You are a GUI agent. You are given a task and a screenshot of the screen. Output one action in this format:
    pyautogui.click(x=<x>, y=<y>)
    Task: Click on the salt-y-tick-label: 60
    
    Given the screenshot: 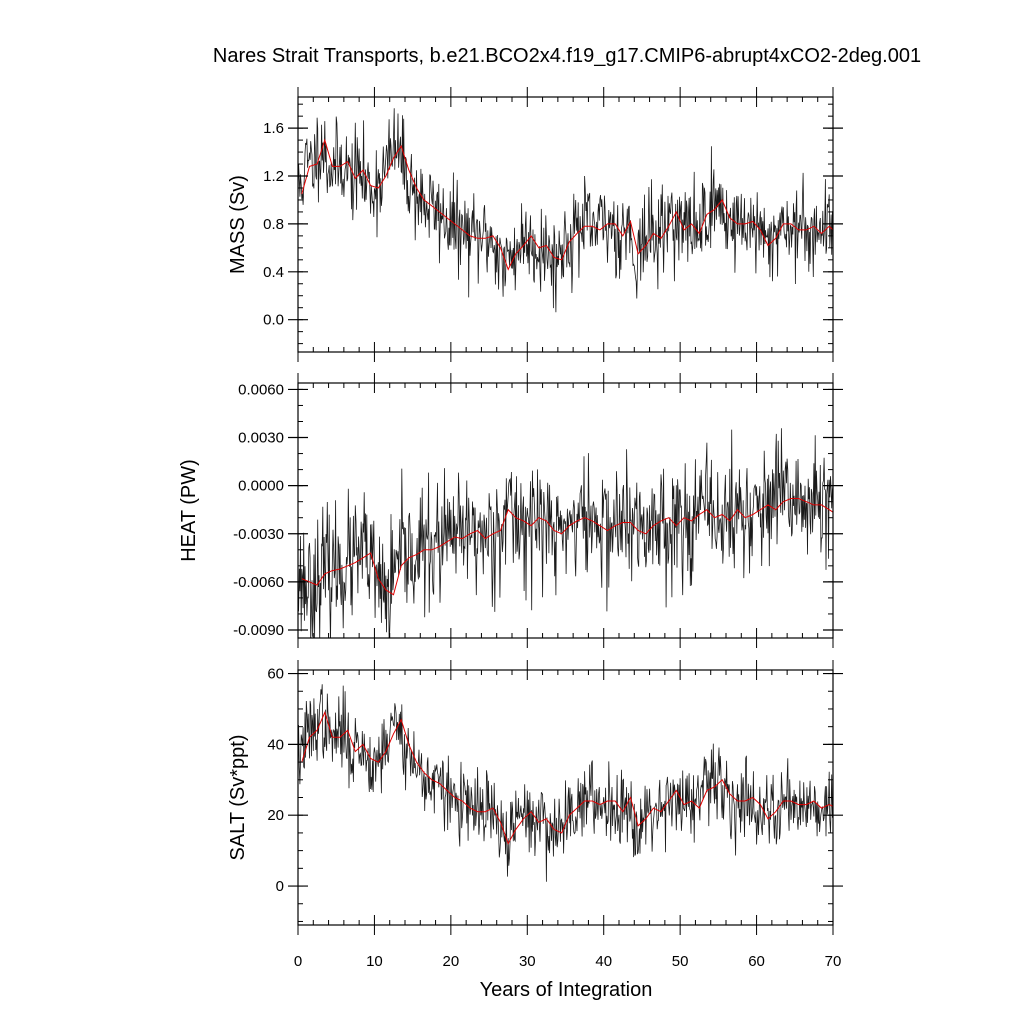 What is the action you would take?
    pyautogui.click(x=275, y=674)
    